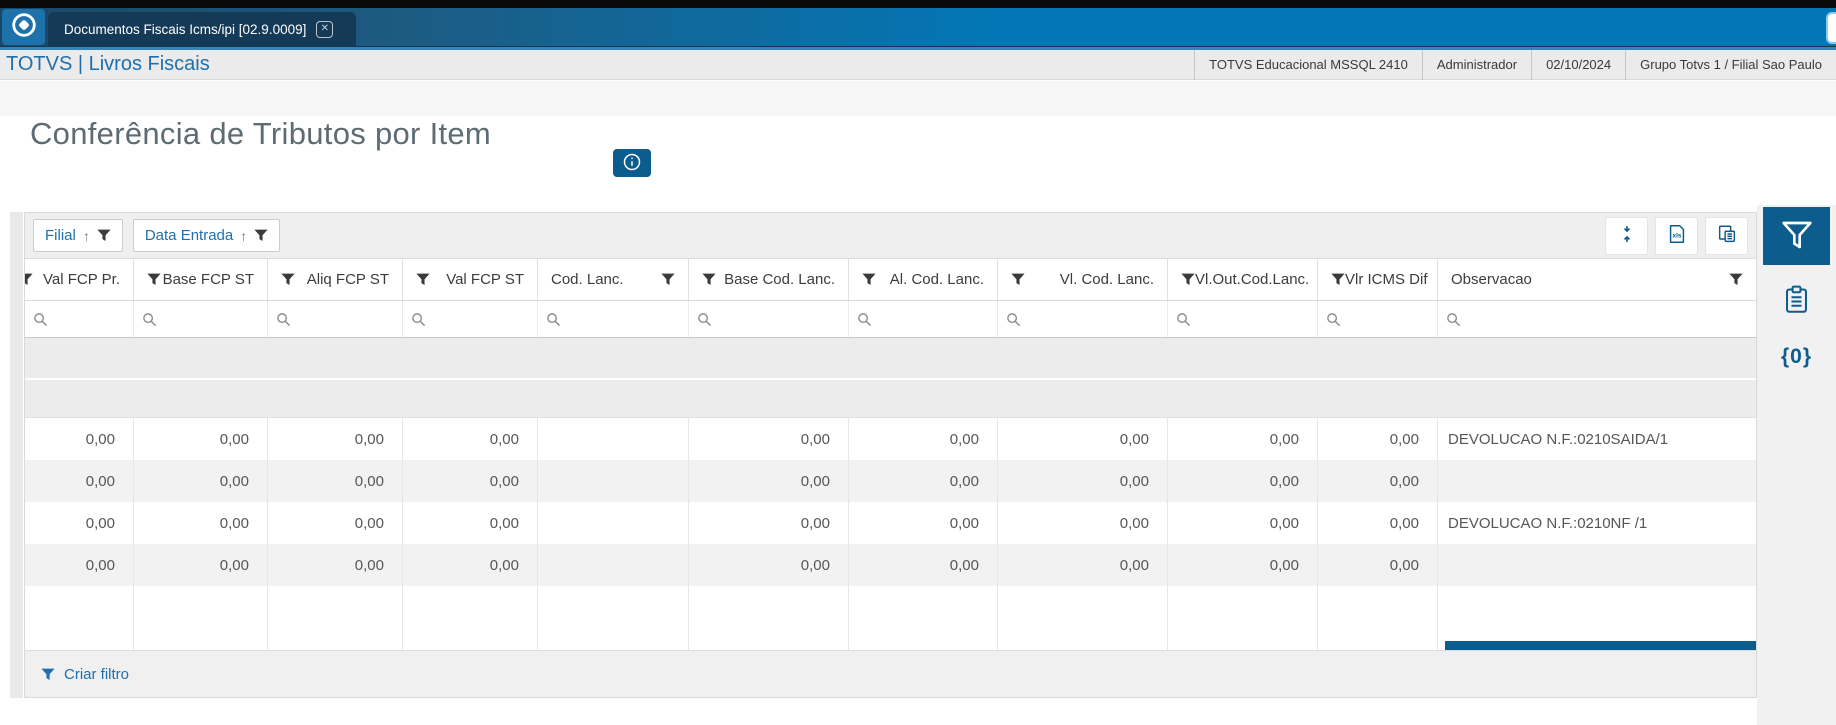  I want to click on column-label: Al. Cod. Lanc., so click(936, 279).